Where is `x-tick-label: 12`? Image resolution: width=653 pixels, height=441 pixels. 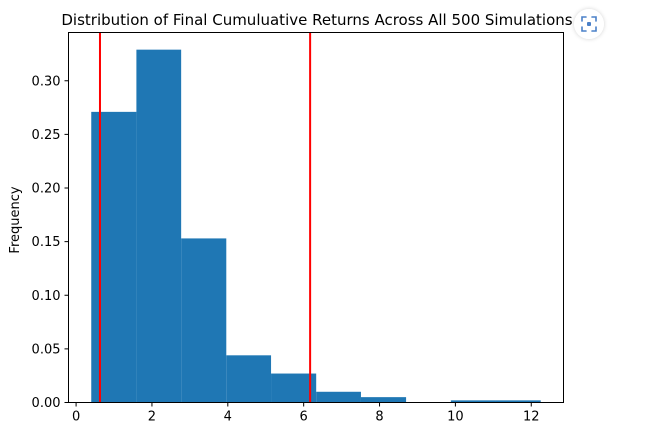
x-tick-label: 12 is located at coordinates (531, 417).